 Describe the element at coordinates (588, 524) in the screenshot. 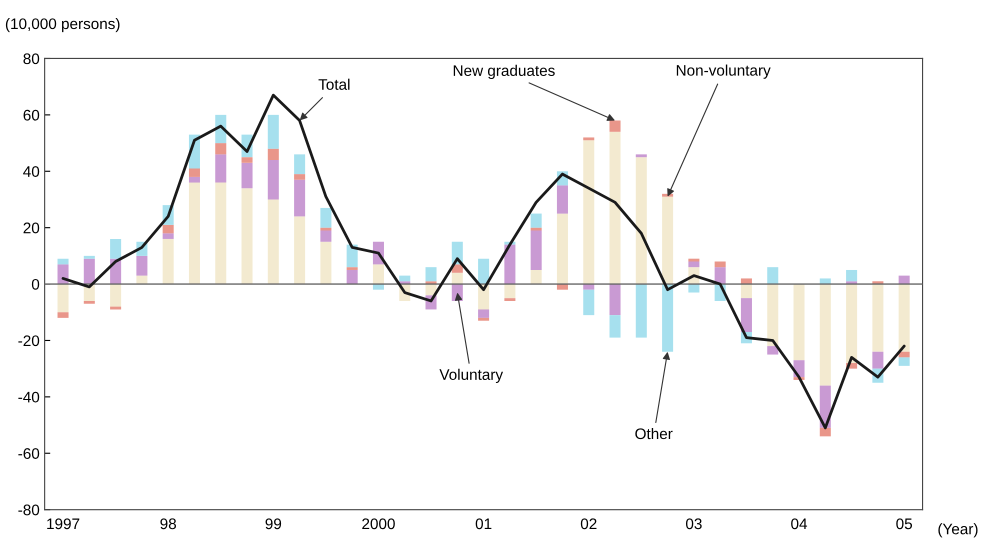

I see `x-tick-label: 02` at that location.